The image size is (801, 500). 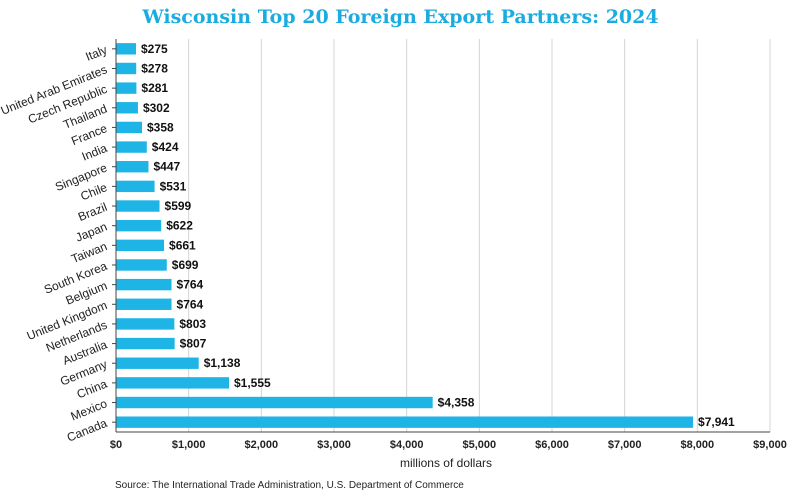 I want to click on x-tick-label: $4,000, so click(x=407, y=445).